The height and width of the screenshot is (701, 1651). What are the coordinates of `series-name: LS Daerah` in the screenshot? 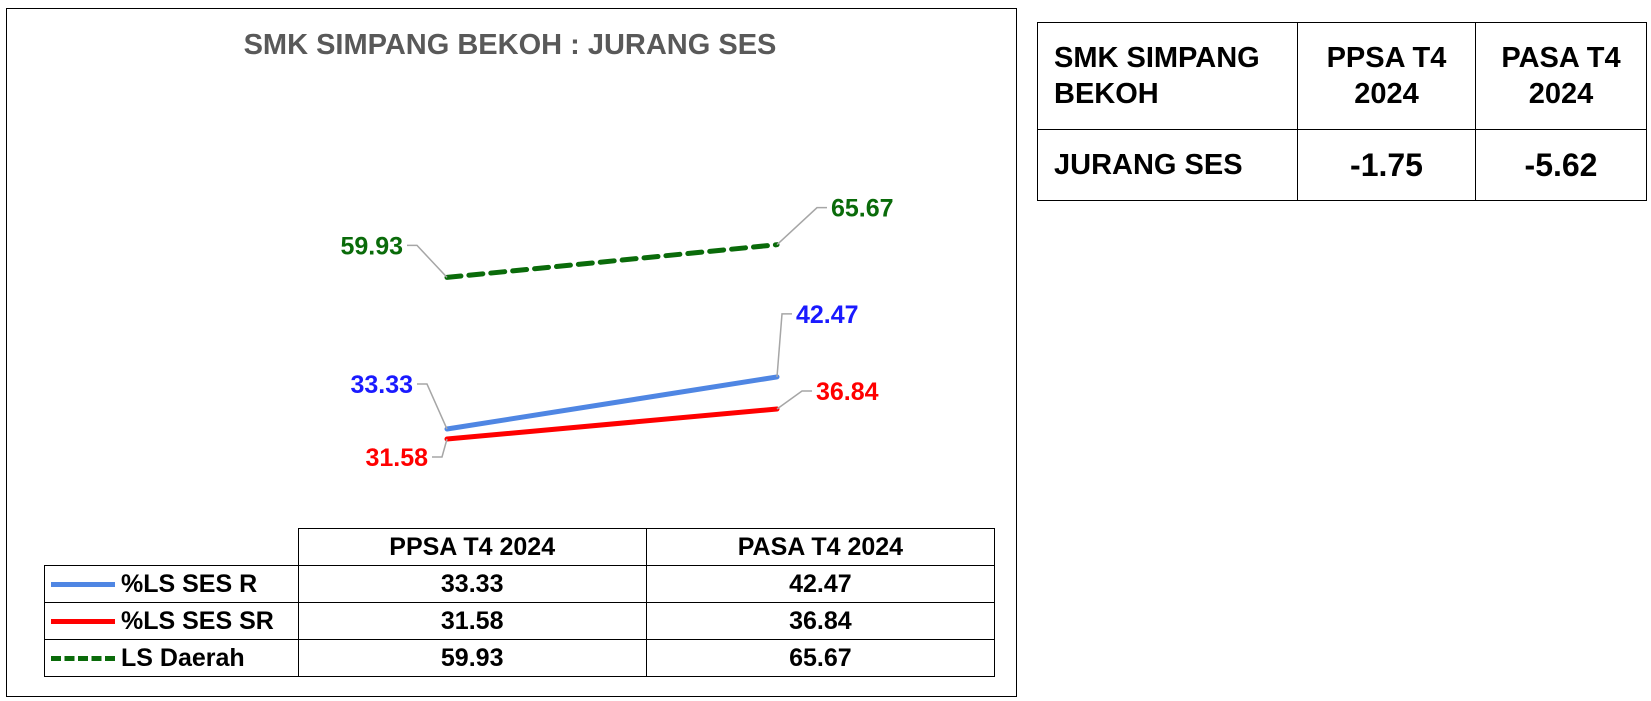 It's located at (183, 657).